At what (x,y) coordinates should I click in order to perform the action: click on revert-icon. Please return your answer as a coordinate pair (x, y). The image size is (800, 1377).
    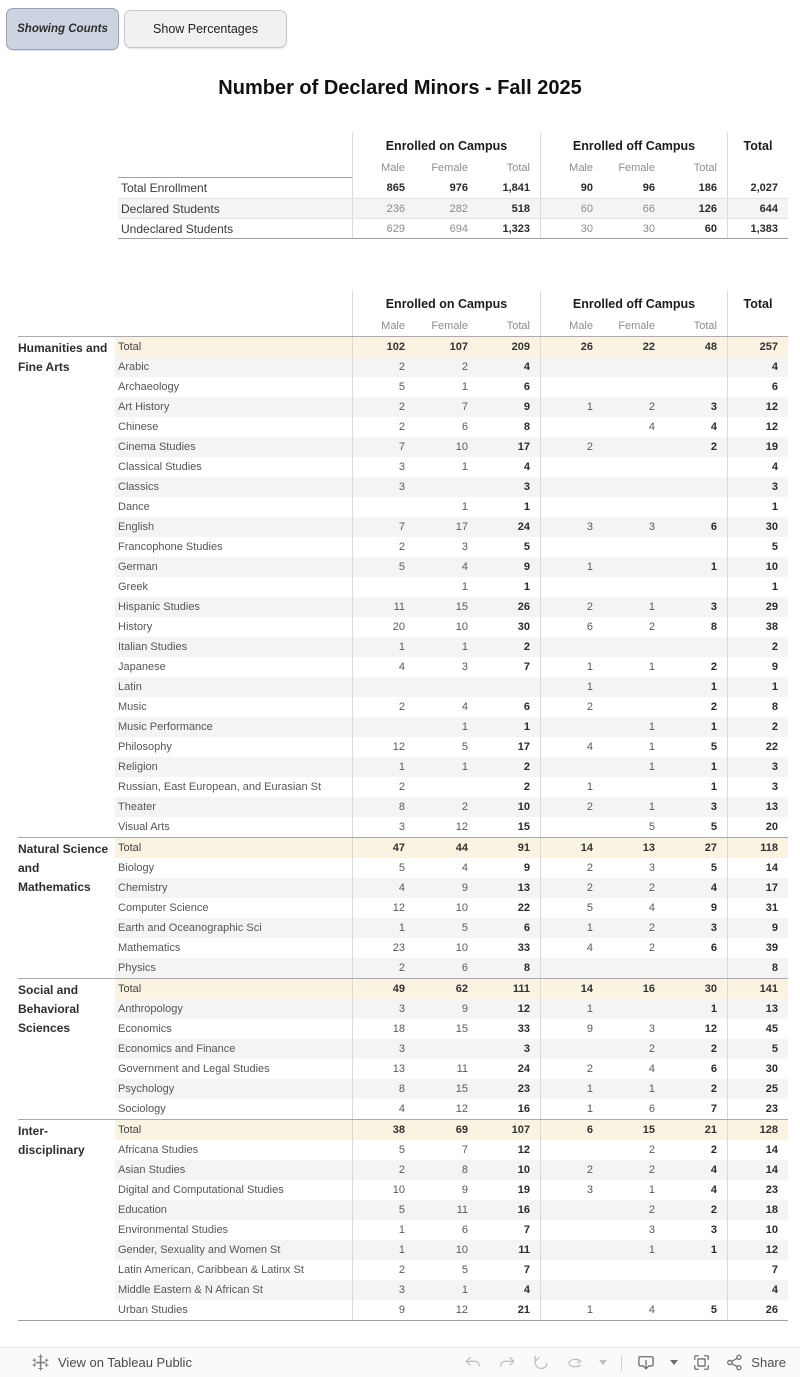
    Looking at the image, I should click on (541, 1363).